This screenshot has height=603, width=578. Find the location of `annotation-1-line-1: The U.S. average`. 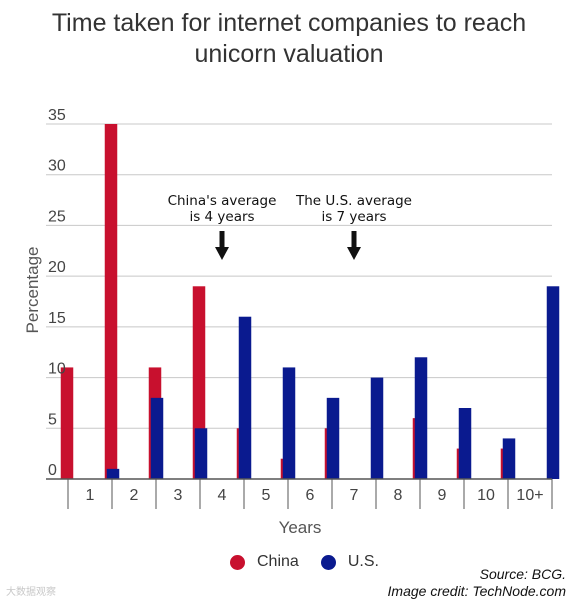

annotation-1-line-1: The U.S. average is located at coordinates (353, 201).